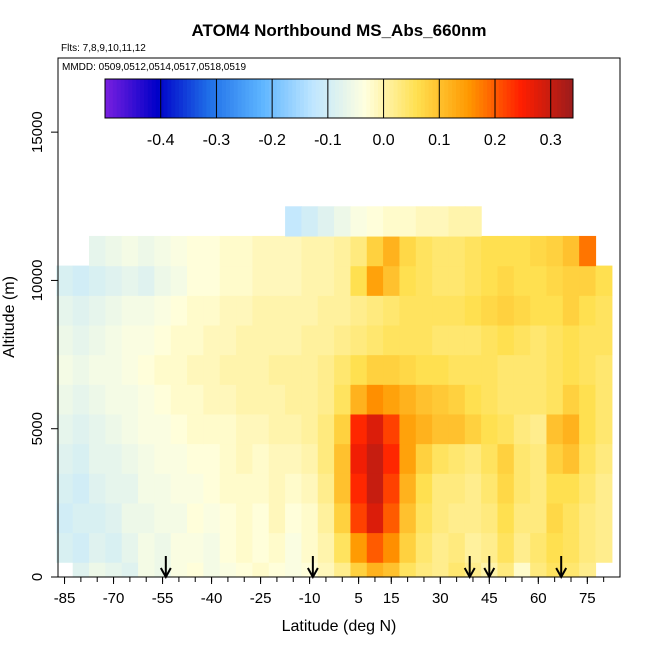 The width and height of the screenshot is (650, 650). Describe the element at coordinates (163, 598) in the screenshot. I see `x-tick-label: -55` at that location.